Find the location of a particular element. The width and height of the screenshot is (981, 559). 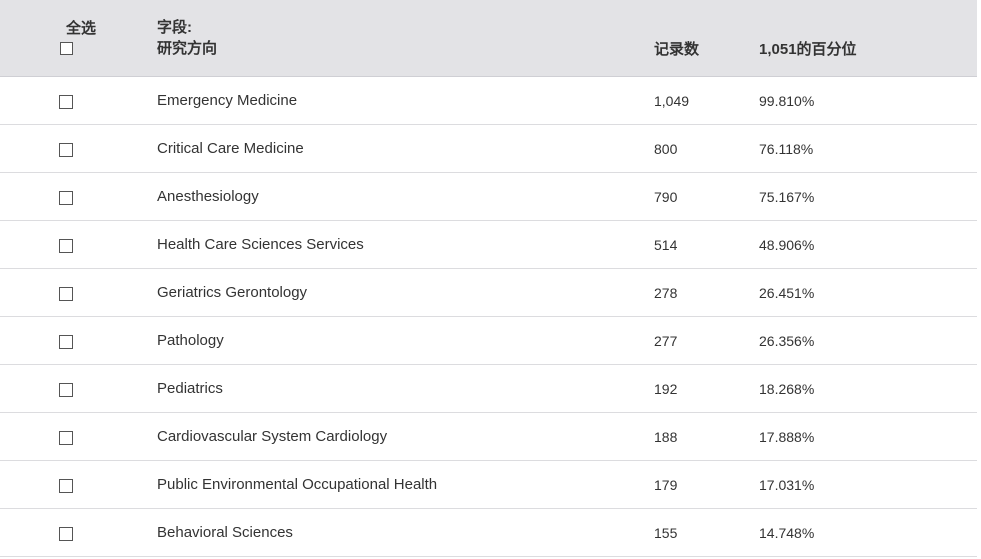

record-count: 800 is located at coordinates (666, 149).